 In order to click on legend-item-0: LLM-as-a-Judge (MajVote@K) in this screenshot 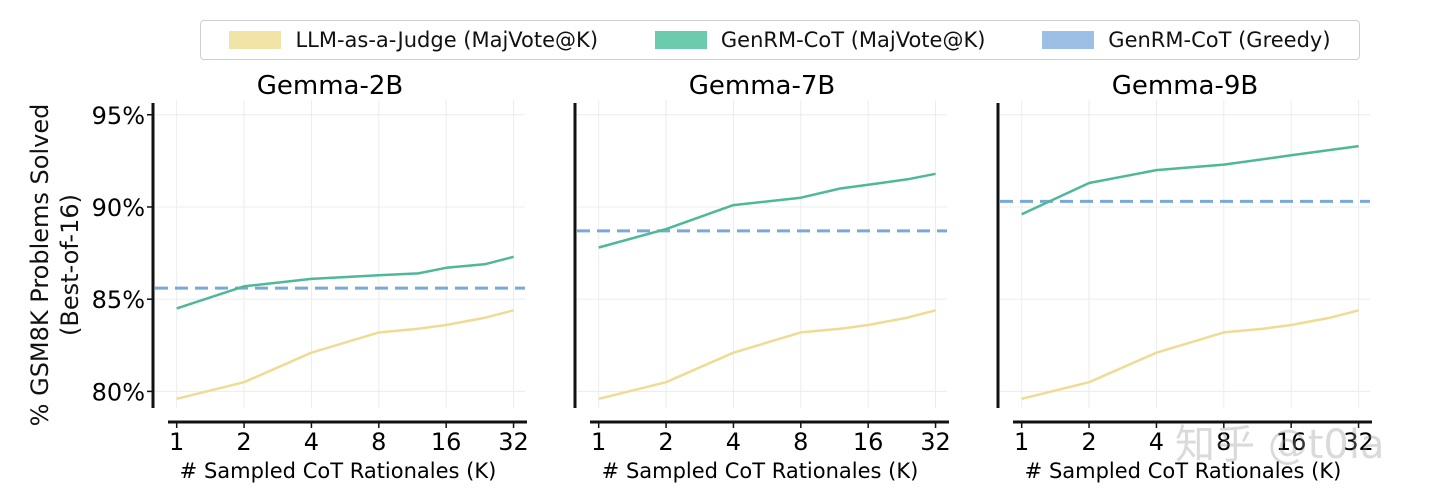, I will do `click(413, 40)`.